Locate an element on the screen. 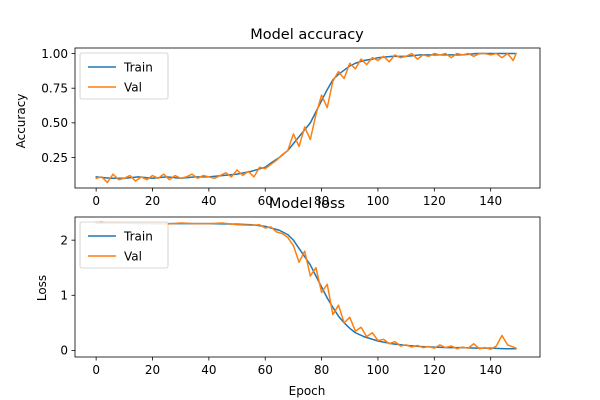  loss-x-tick-label: 20 is located at coordinates (152, 370).